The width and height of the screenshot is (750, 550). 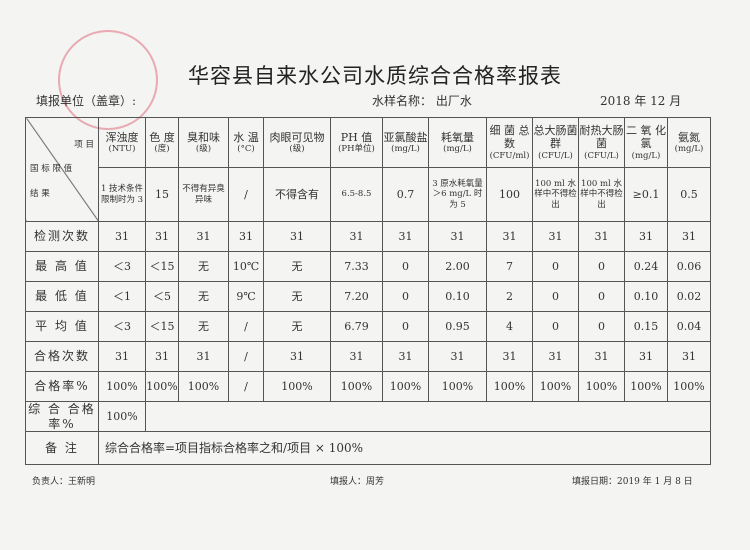 What do you see at coordinates (356, 296) in the screenshot?
I see `cell-value: 7.20` at bounding box center [356, 296].